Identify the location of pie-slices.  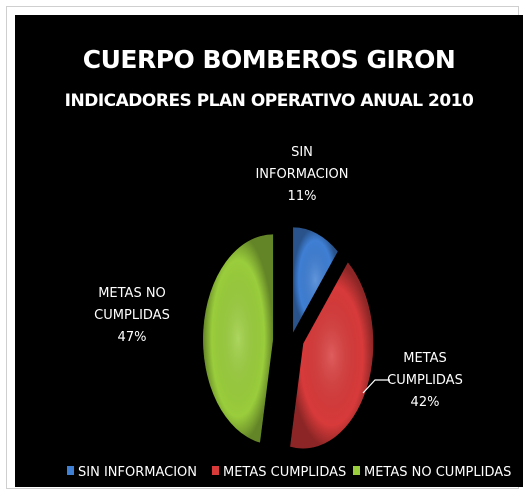
(288, 338).